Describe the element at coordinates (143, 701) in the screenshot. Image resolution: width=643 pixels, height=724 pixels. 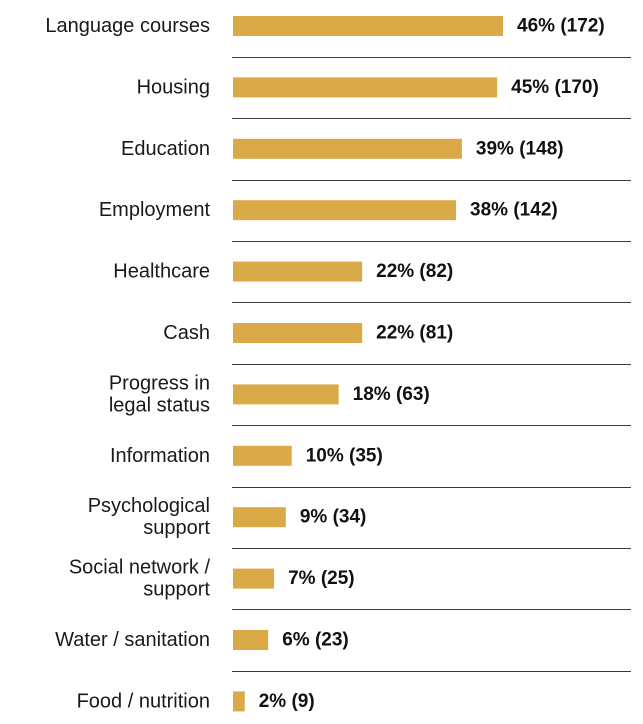
I see `category-label: Food / nutrition` at that location.